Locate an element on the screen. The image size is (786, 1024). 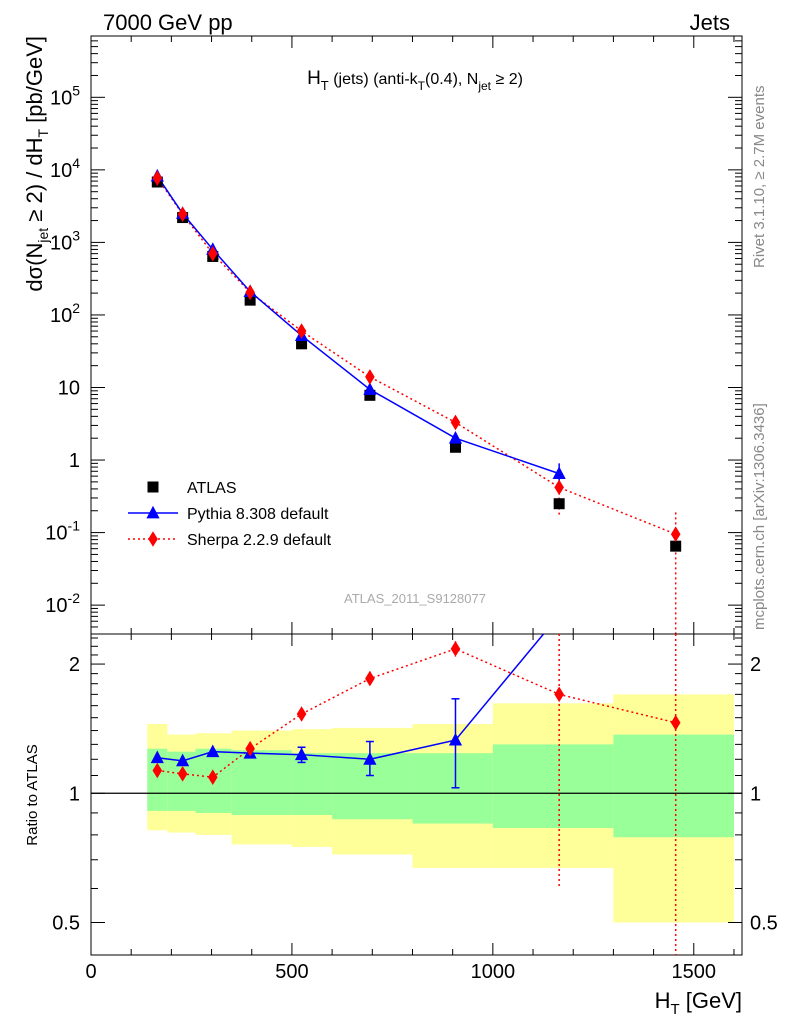
y-tick-label: 1 is located at coordinates (74, 461).